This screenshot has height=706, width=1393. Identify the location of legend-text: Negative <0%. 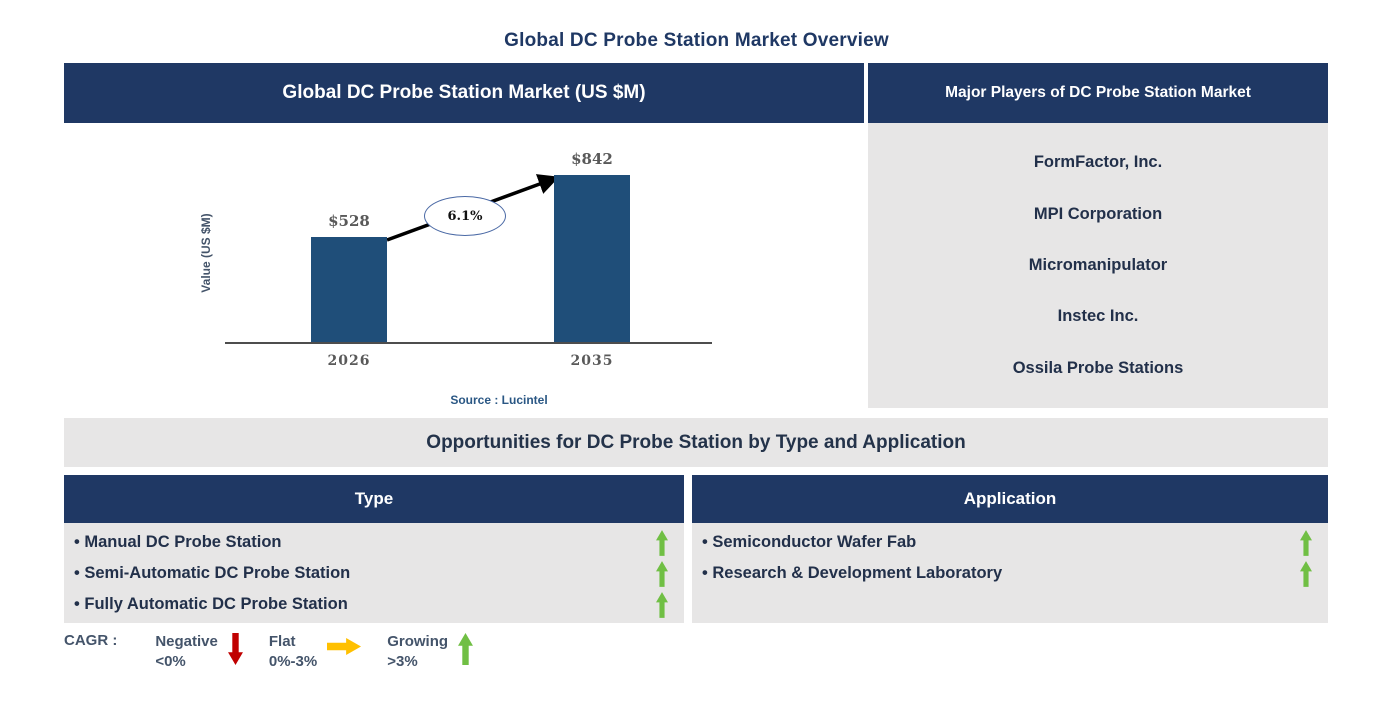
(186, 651).